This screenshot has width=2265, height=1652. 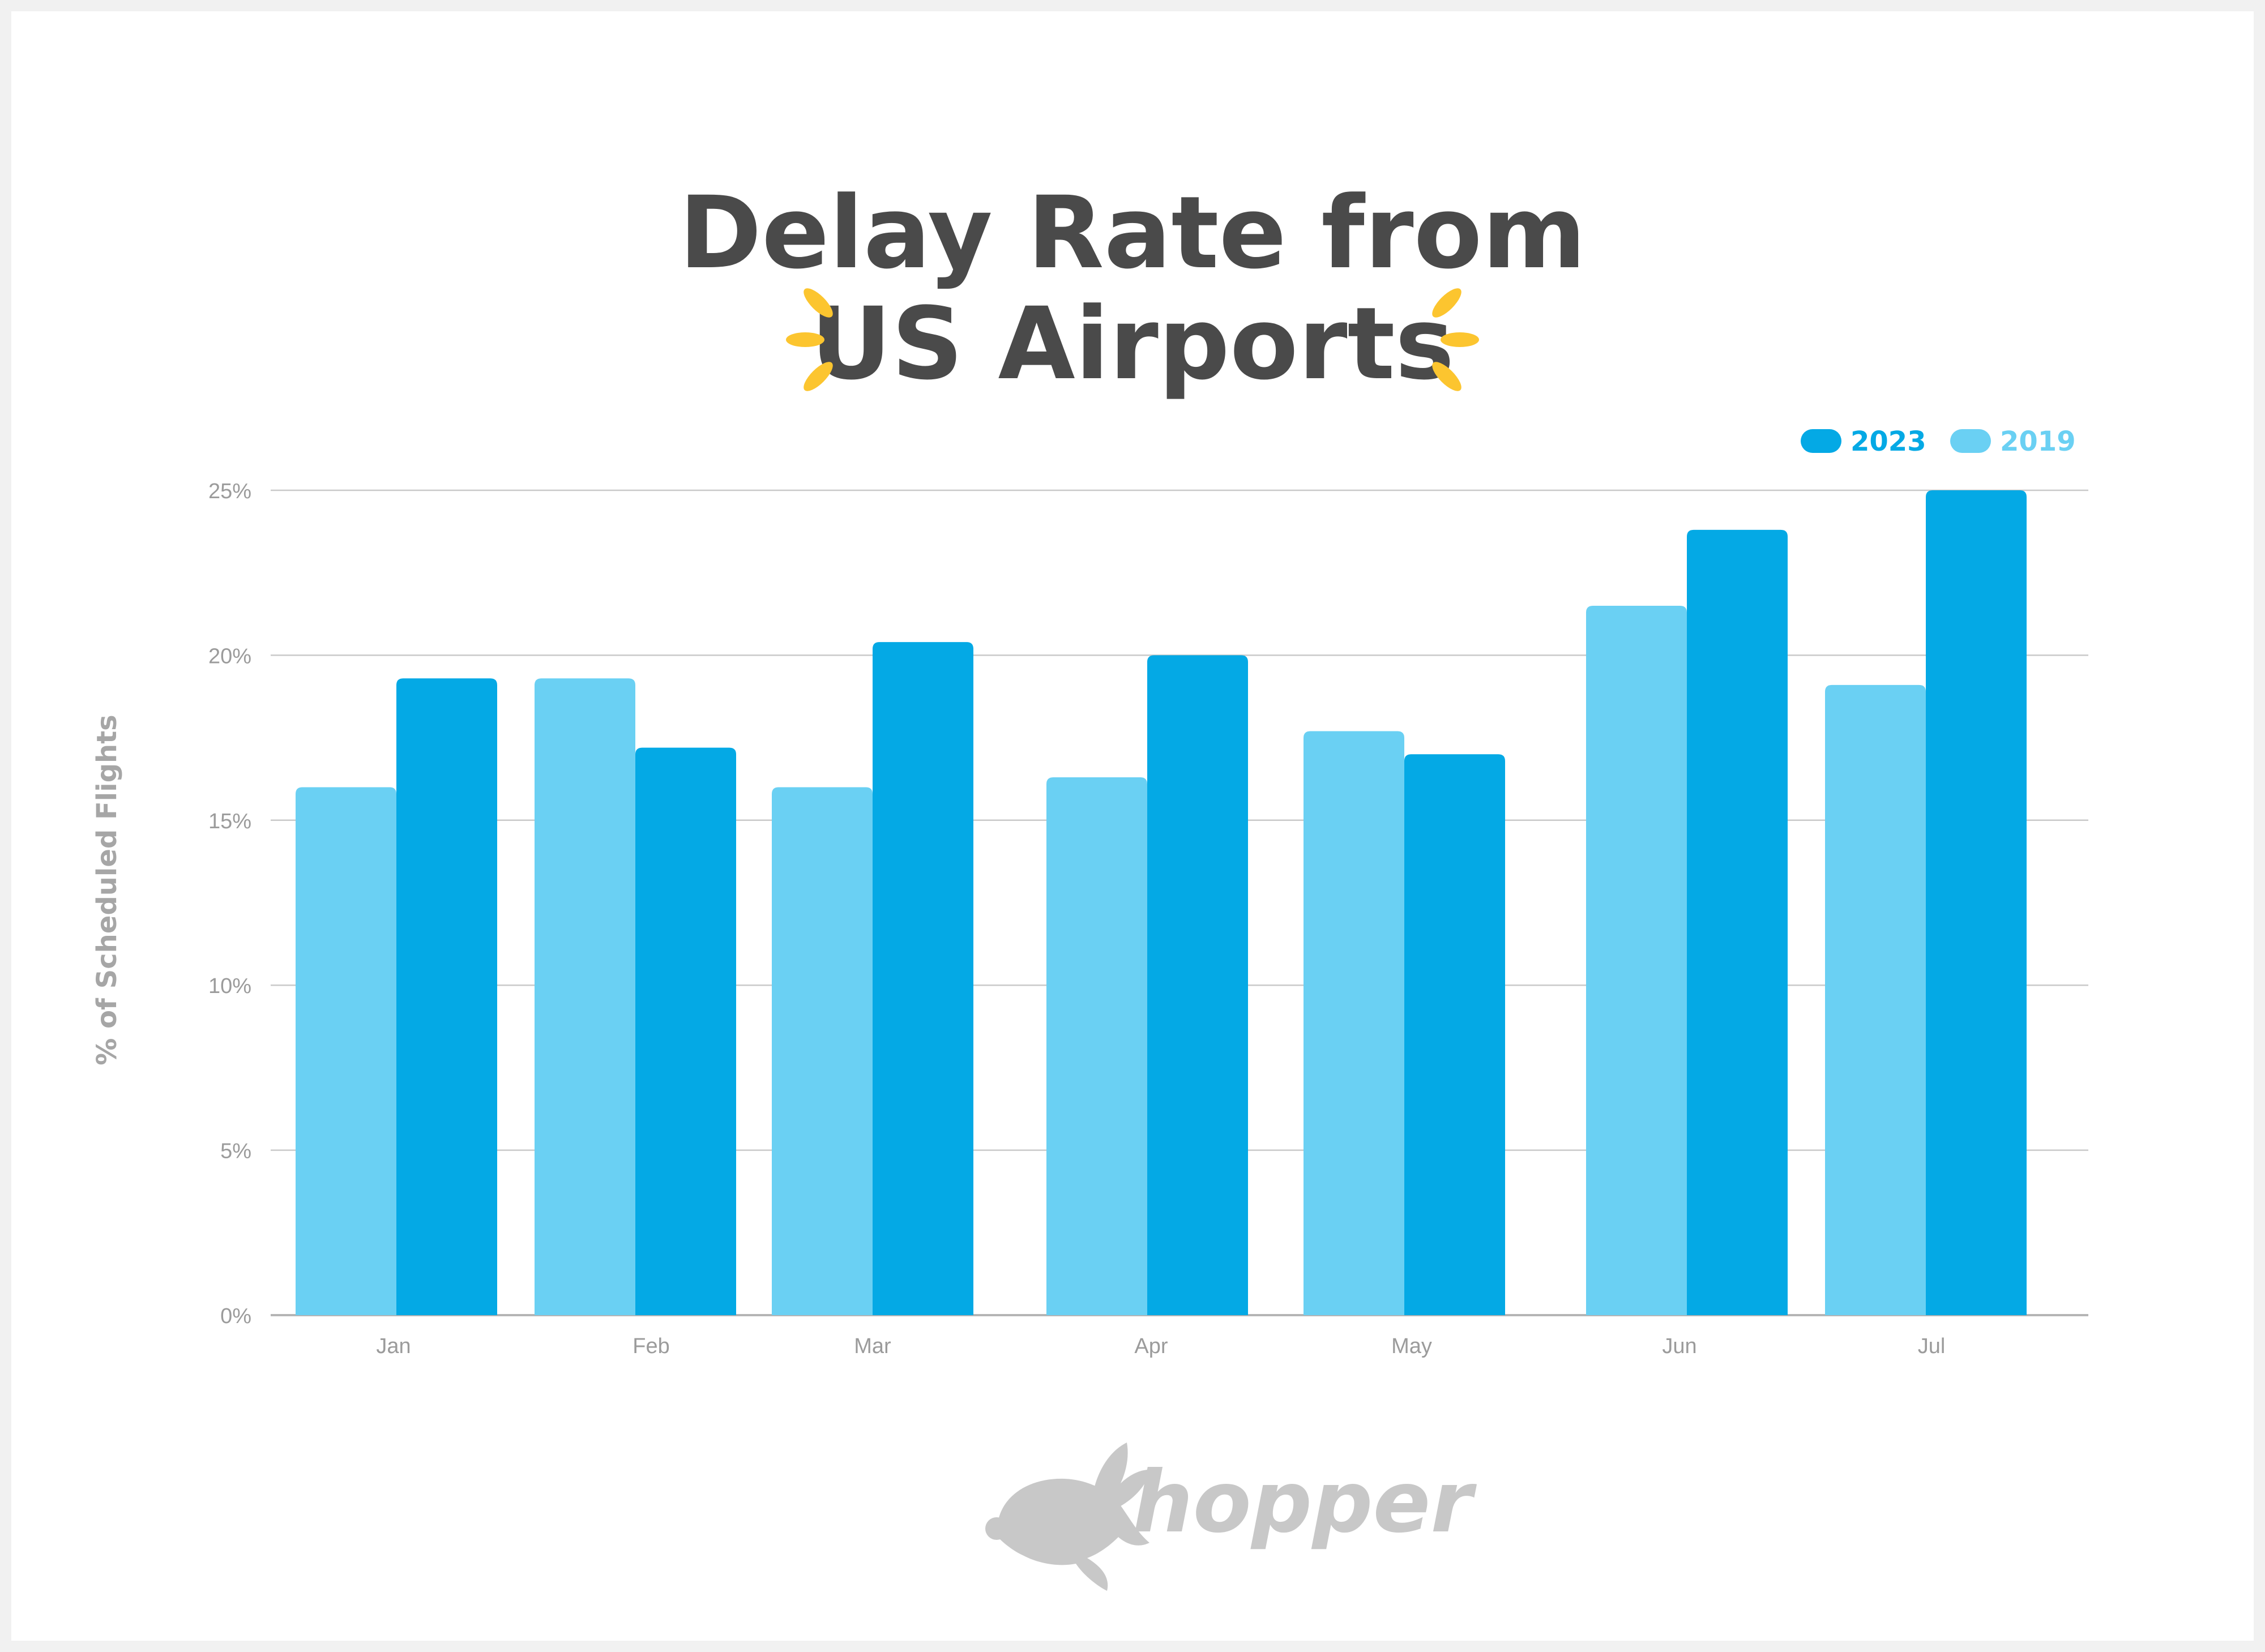 I want to click on bar-2023-may, so click(x=1454, y=1034).